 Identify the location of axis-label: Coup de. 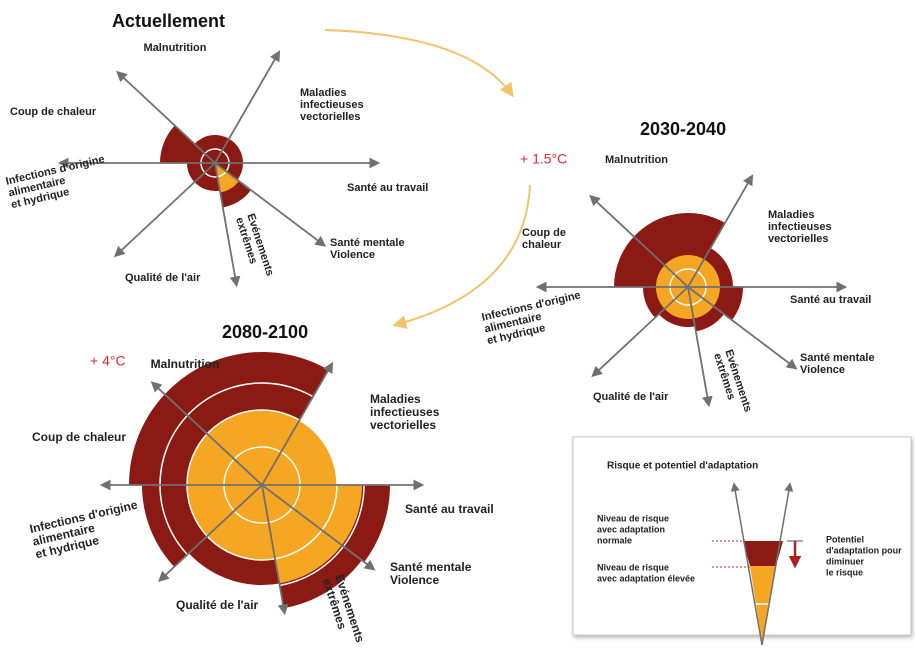
(544, 233).